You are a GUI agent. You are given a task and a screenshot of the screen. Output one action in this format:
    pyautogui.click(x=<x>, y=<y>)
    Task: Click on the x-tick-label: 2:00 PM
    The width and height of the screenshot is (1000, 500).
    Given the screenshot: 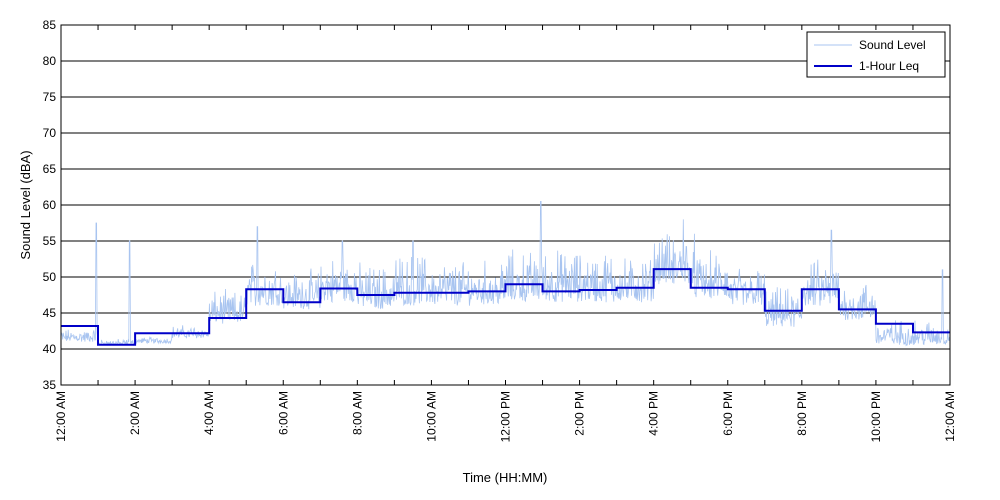 What is the action you would take?
    pyautogui.click(x=580, y=413)
    